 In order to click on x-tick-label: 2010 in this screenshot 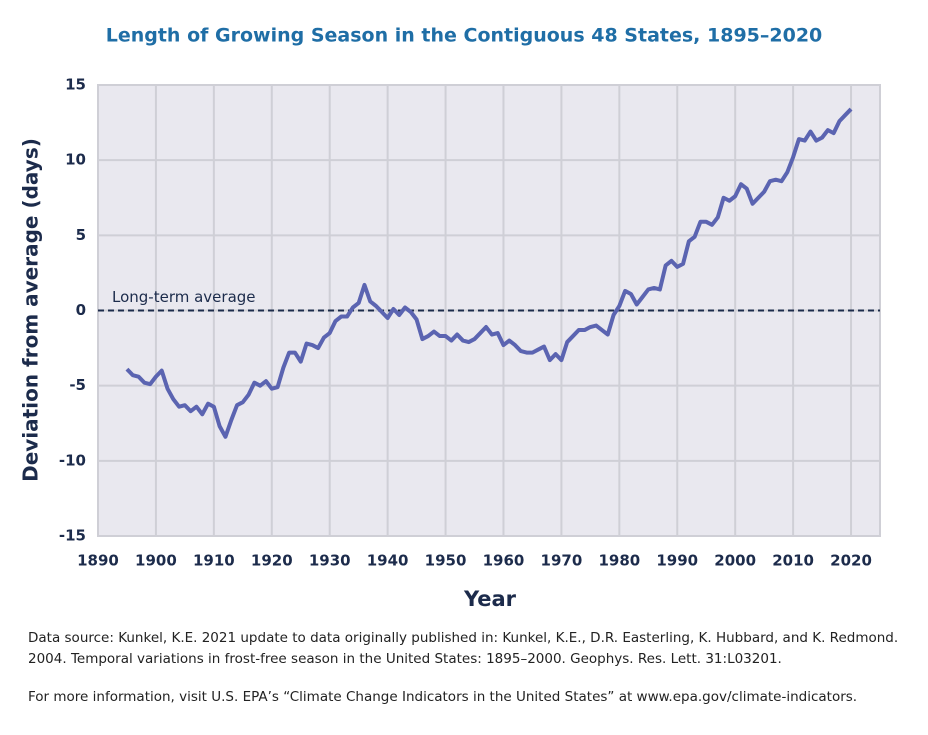, I will do `click(793, 561)`.